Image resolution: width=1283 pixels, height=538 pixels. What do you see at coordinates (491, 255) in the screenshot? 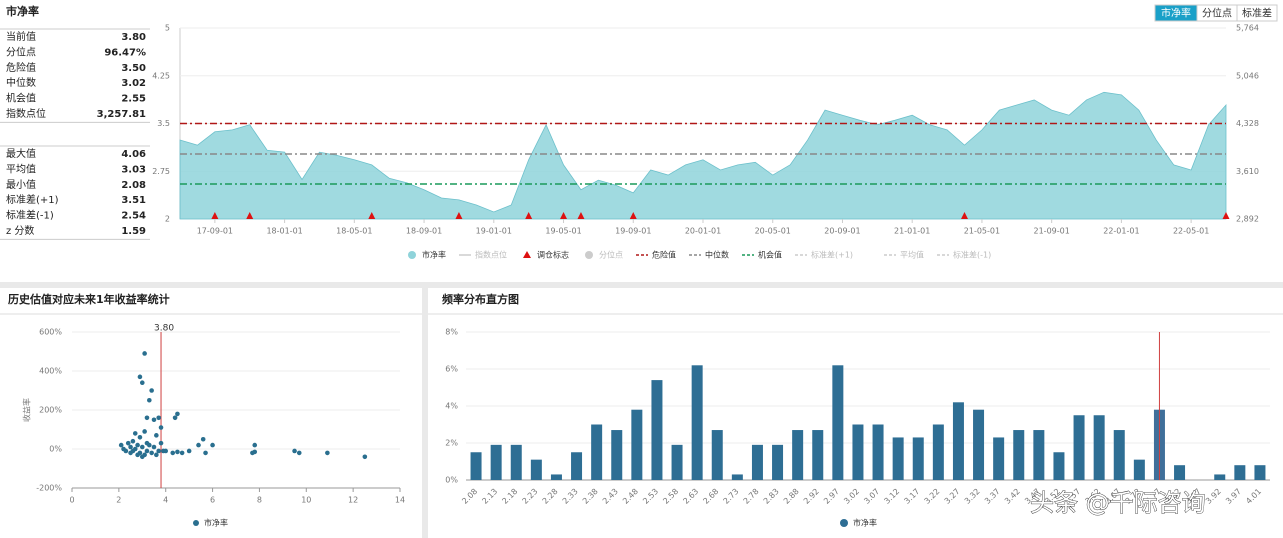
I see `legend-label: 指数点位` at bounding box center [491, 255].